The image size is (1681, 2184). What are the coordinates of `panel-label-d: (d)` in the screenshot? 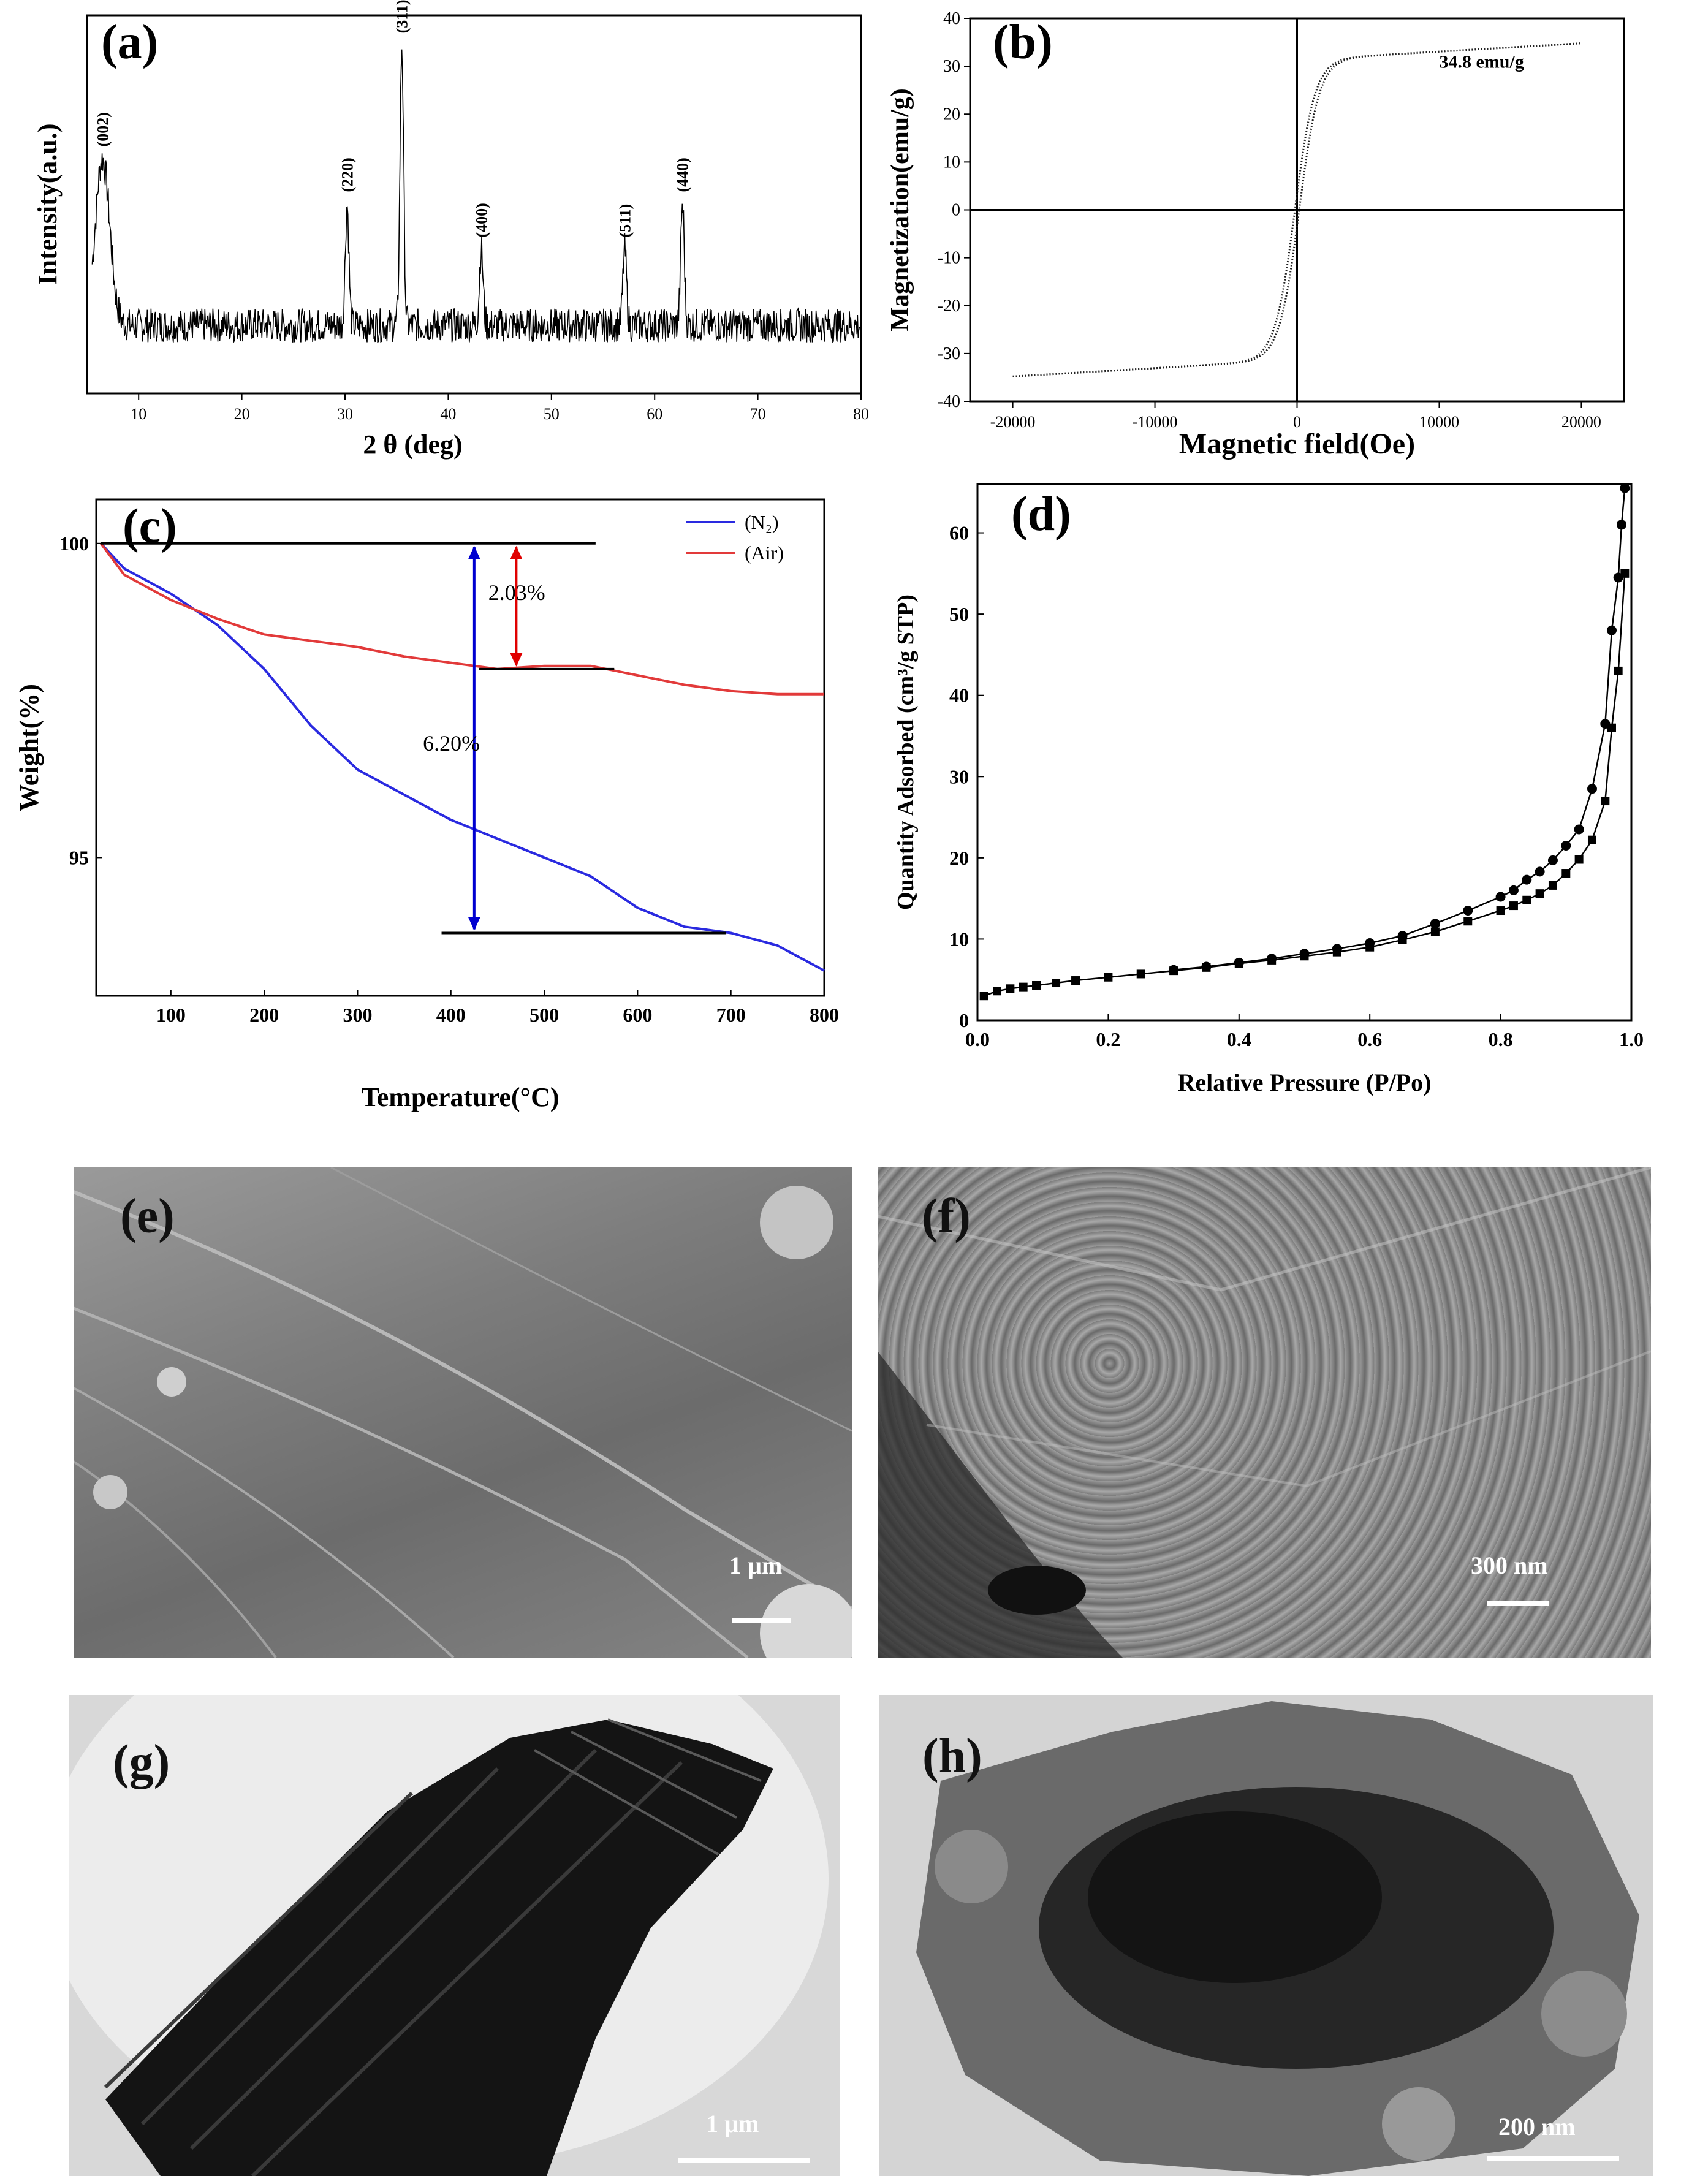 It's located at (1041, 514).